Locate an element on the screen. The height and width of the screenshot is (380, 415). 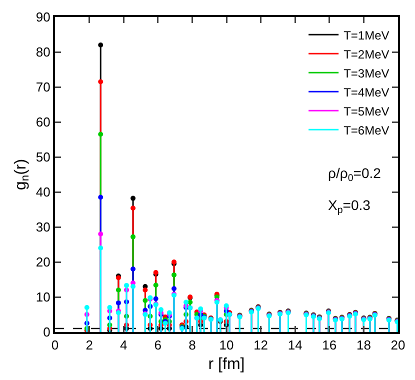
x-tick-label: 2 is located at coordinates (89, 345).